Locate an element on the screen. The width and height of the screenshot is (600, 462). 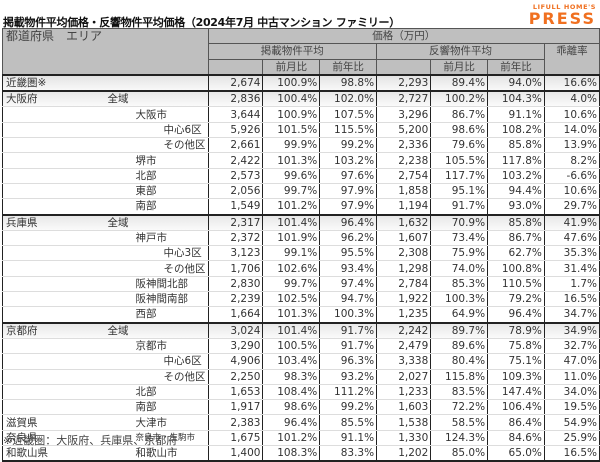
cell-response-price: 2,308 is located at coordinates (404, 253).